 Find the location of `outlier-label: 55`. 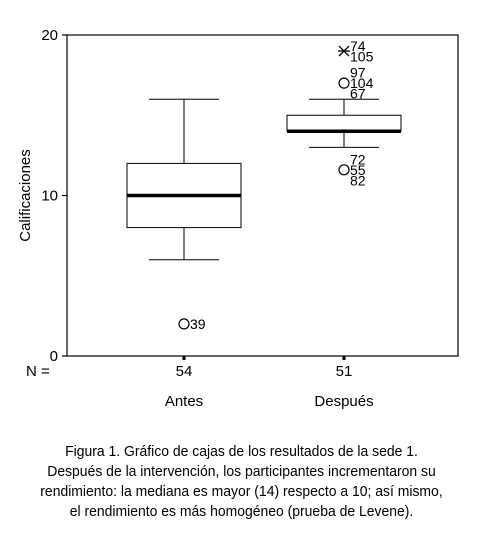

outlier-label: 55 is located at coordinates (358, 170).